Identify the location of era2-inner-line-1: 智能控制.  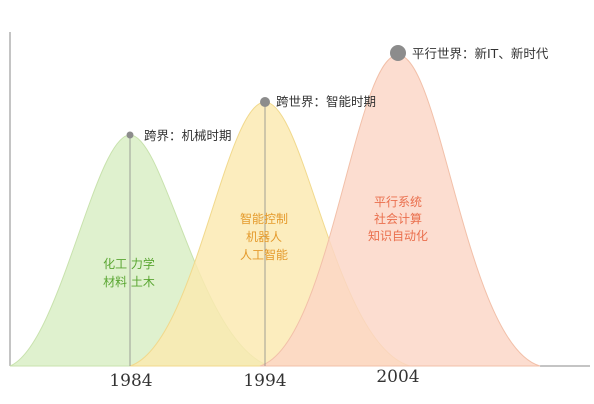
(264, 218).